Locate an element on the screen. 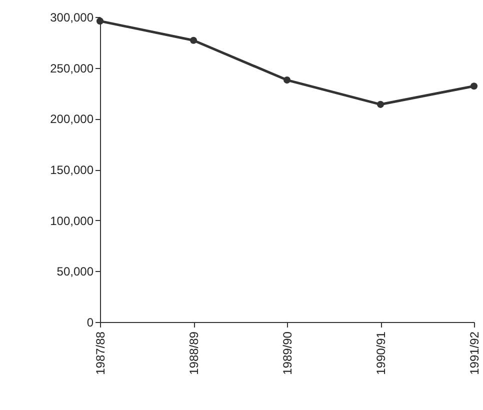 This screenshot has width=483, height=410. y-tick-label: 300,000 is located at coordinates (72, 17).